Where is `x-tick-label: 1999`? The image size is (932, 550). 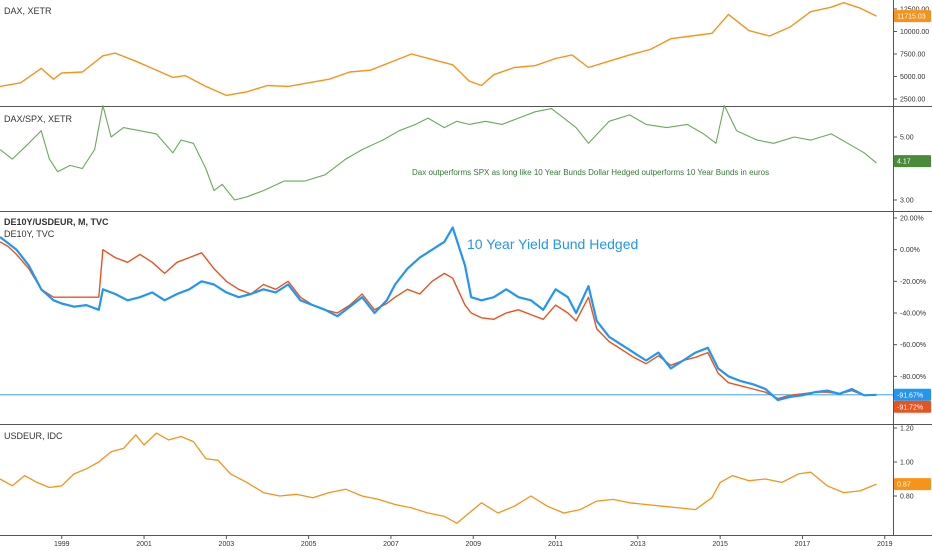 x-tick-label: 1999 is located at coordinates (62, 544).